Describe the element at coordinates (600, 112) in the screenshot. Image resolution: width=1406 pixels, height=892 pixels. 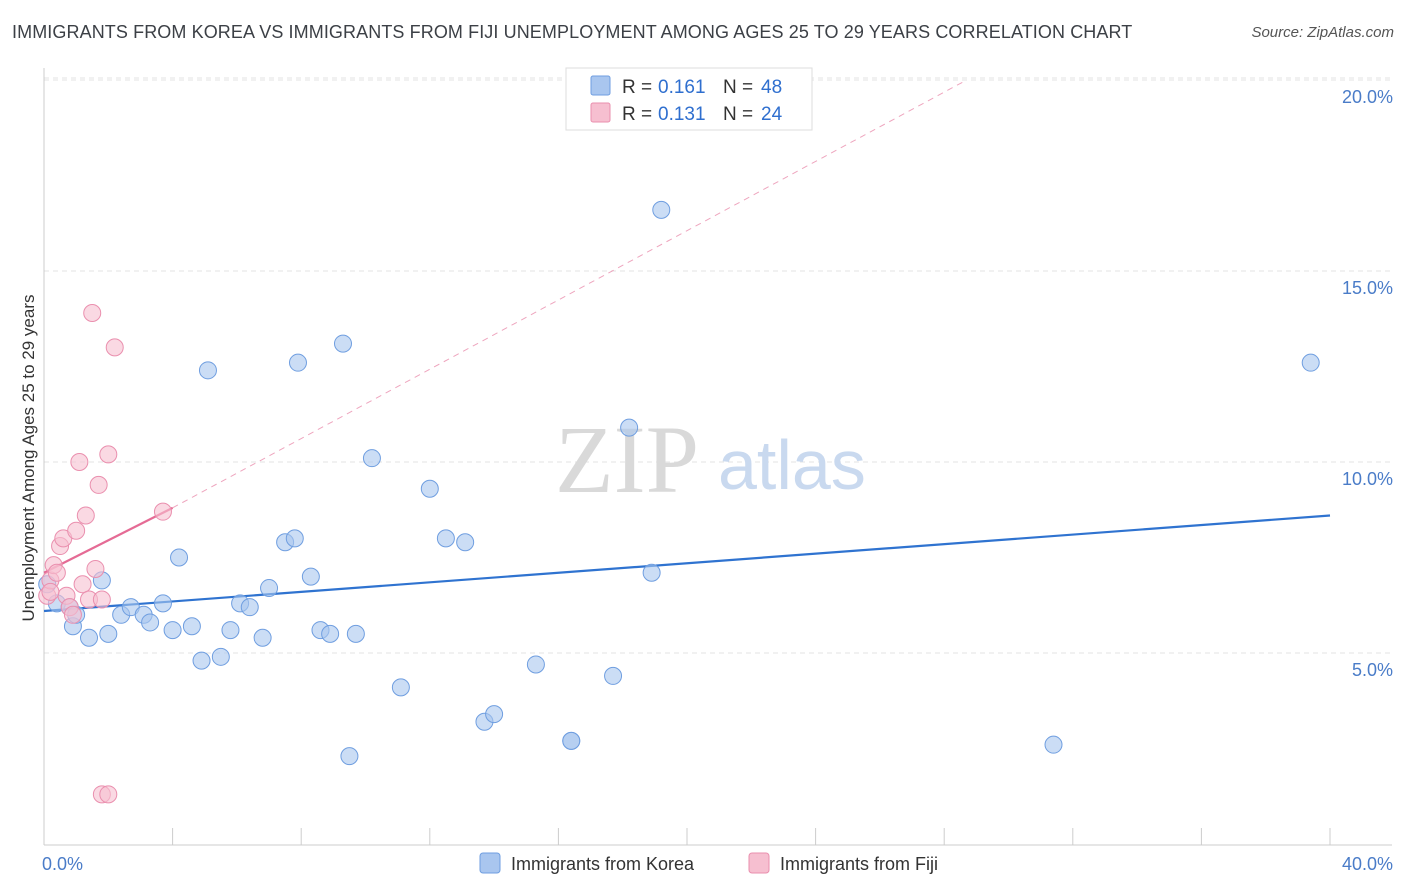
I see `legend-fiji-swatch` at that location.